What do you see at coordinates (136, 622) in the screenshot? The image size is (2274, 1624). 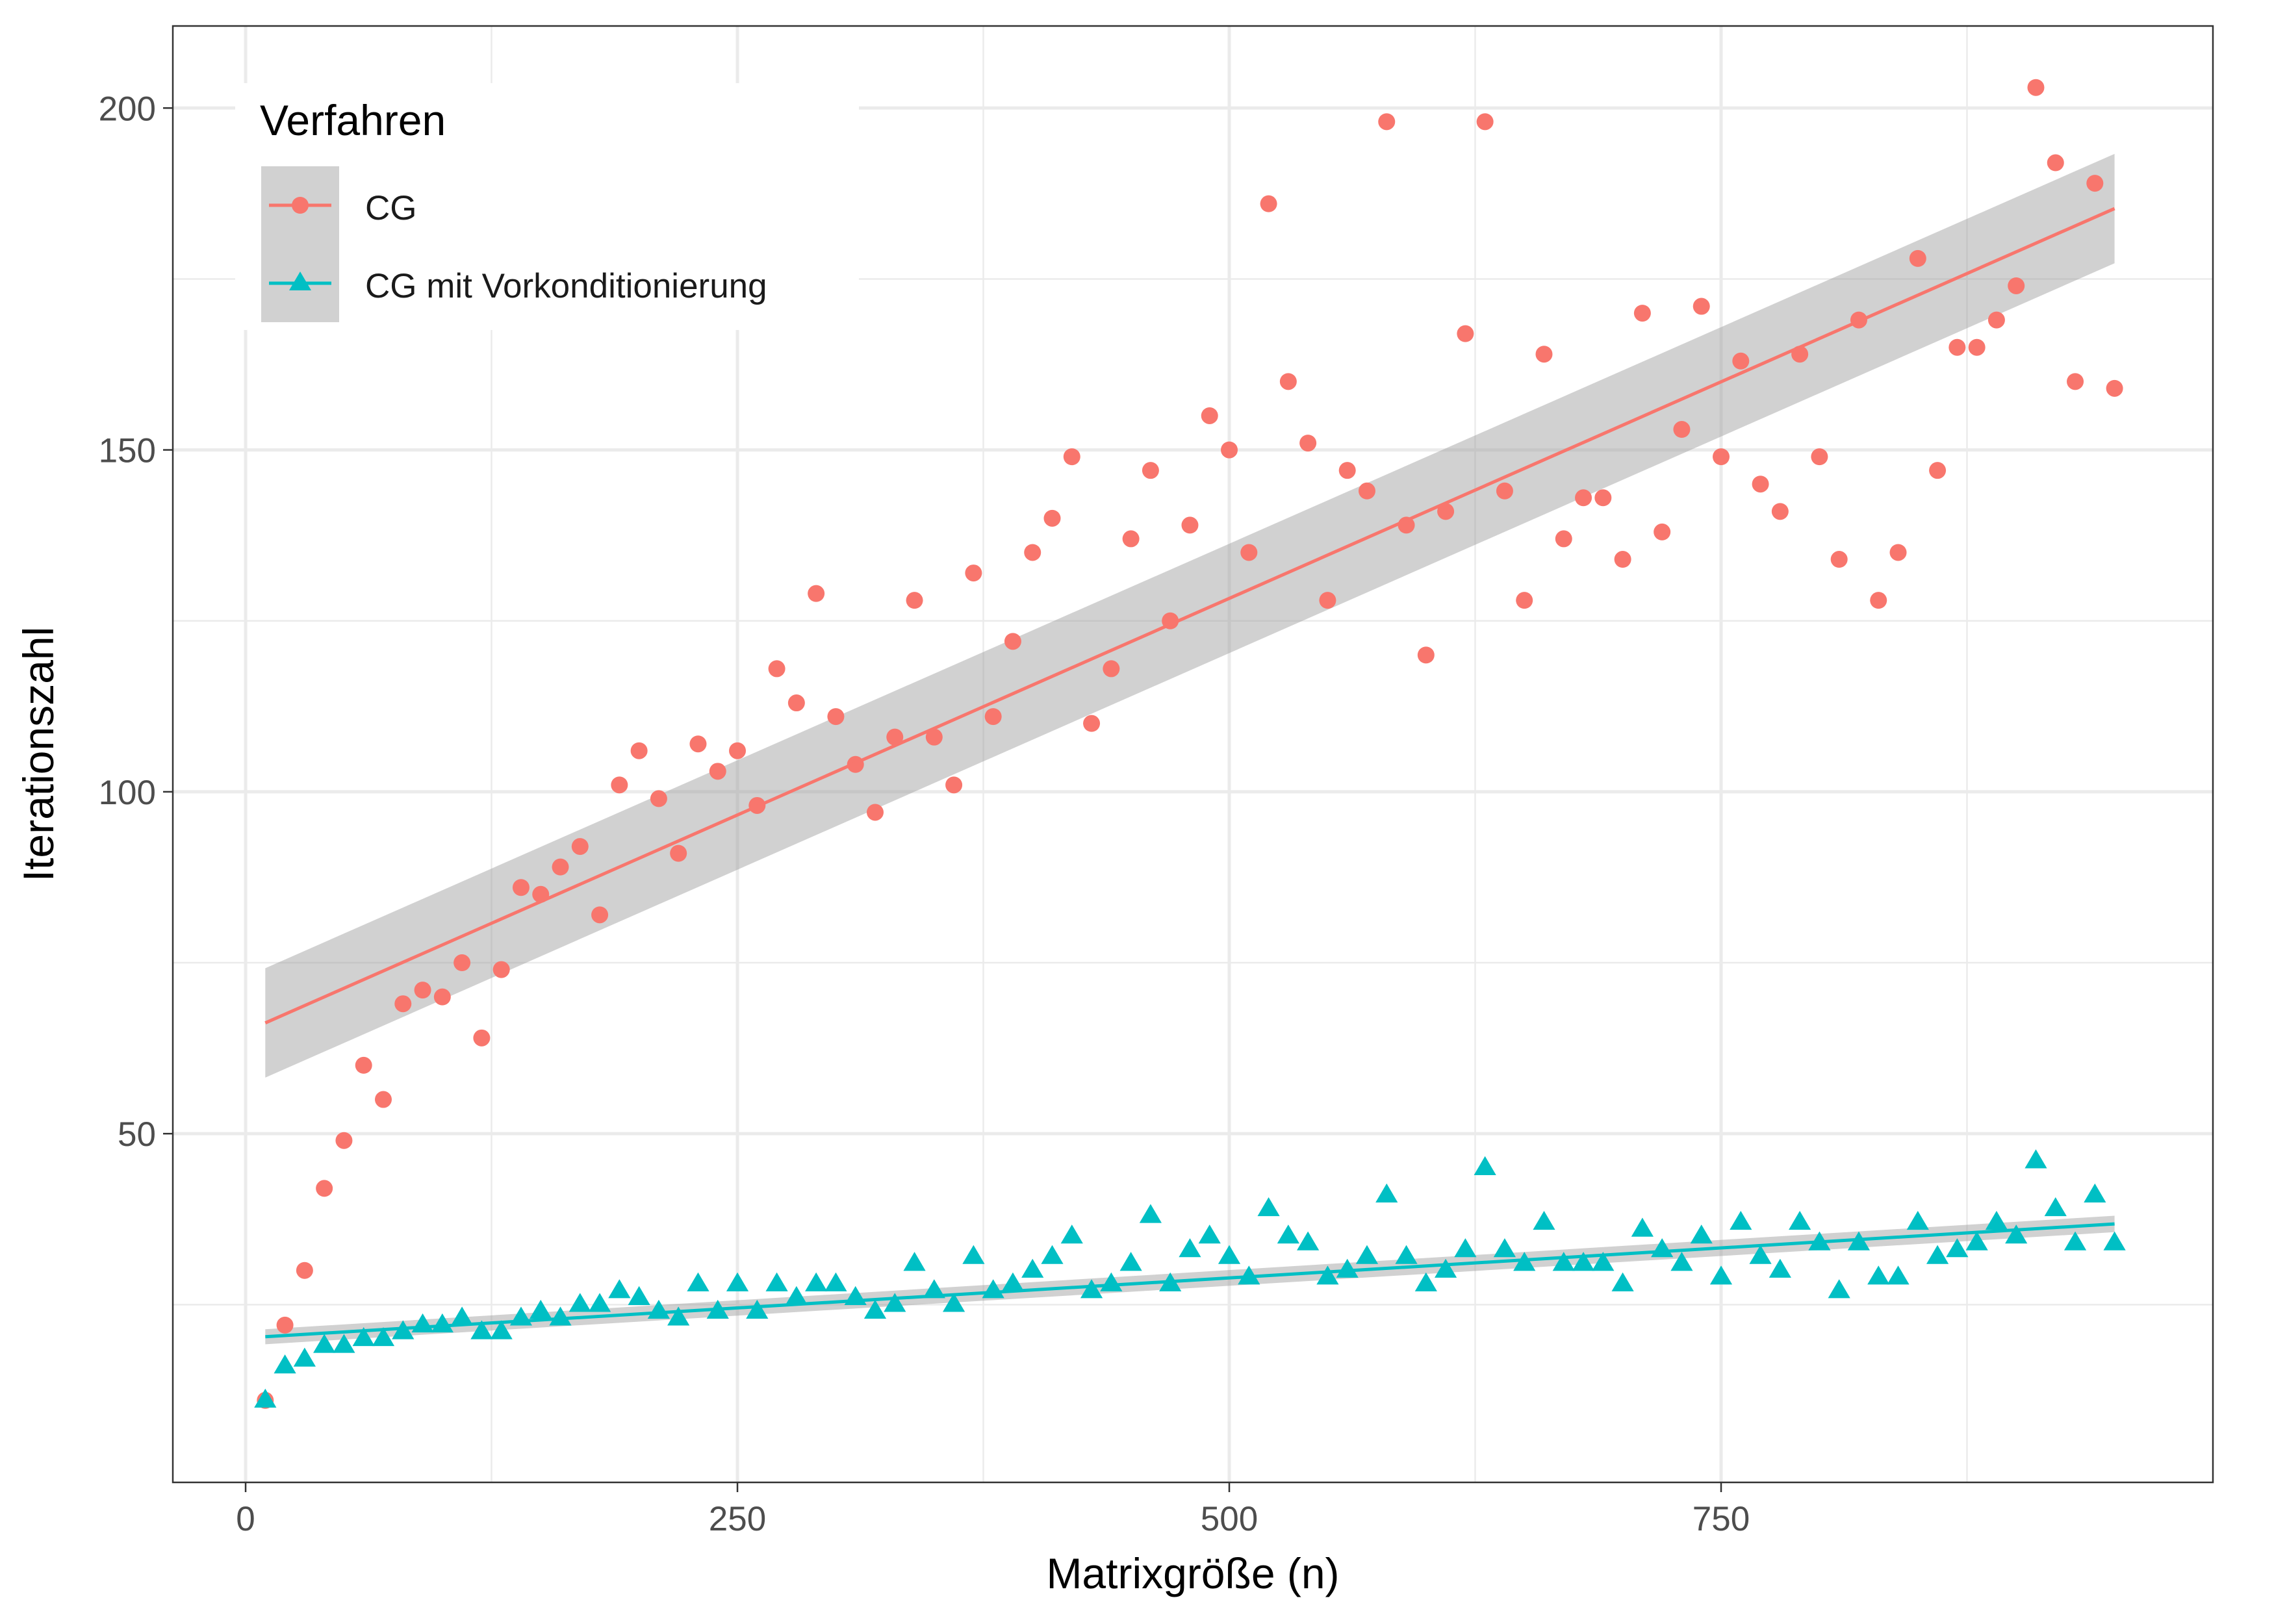 I see `y-axis: 50 100 150 200` at bounding box center [136, 622].